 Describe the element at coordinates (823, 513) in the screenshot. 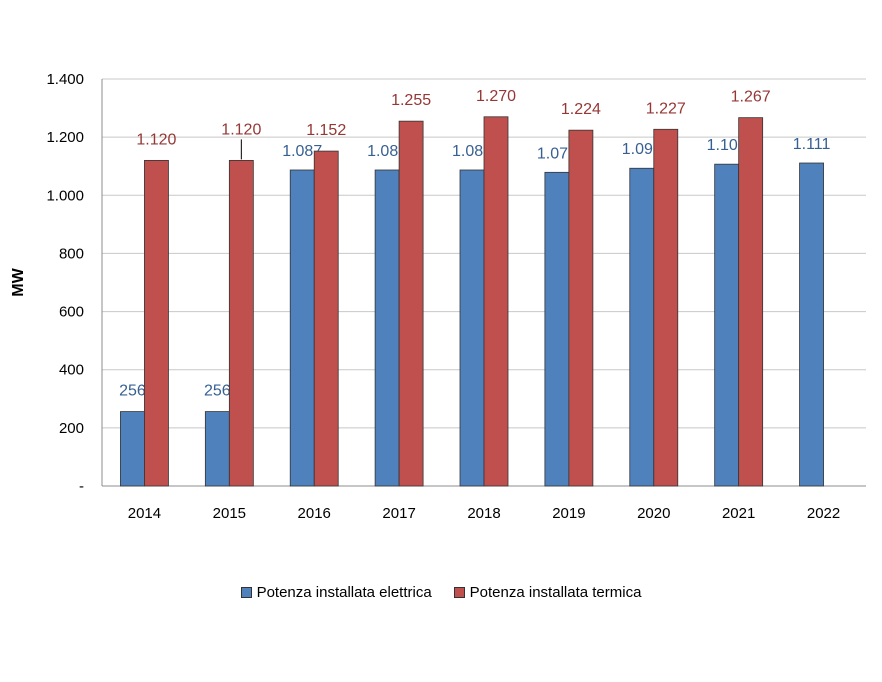

I see `x-tick-label: 2022` at that location.